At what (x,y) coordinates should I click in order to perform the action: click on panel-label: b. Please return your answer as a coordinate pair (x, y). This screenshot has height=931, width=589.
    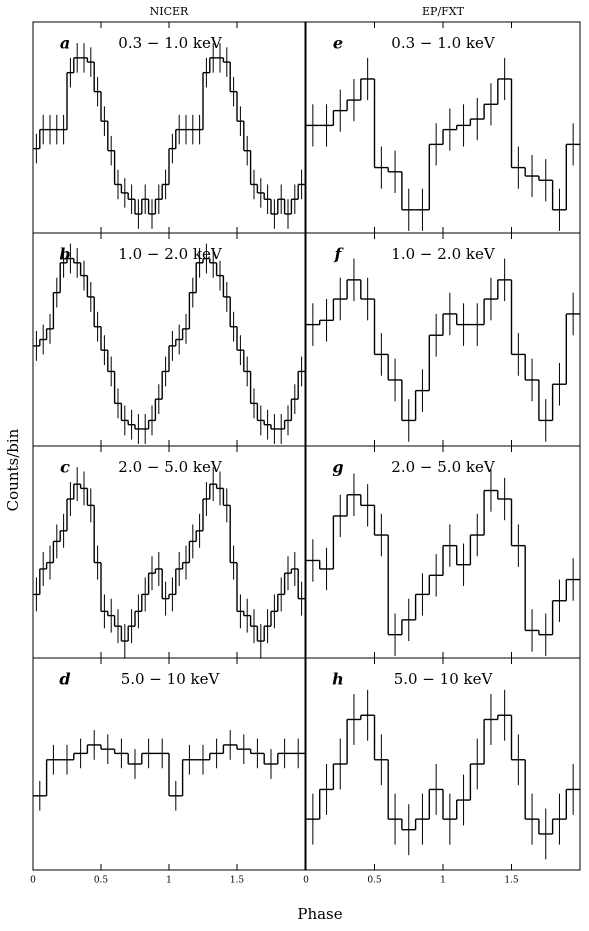
    Looking at the image, I should click on (64, 254).